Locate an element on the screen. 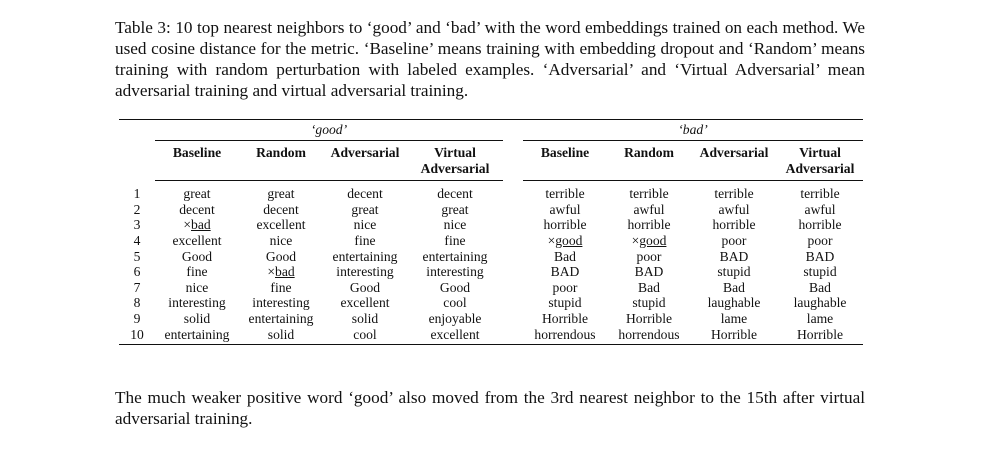 The height and width of the screenshot is (452, 1000). col-adversarial-good: Adversarial is located at coordinates (365, 161).